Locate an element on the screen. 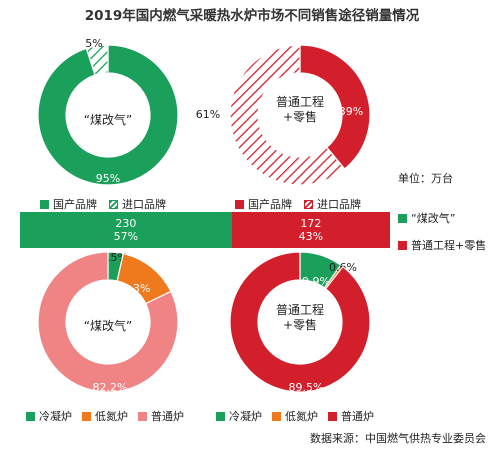 The width and height of the screenshot is (504, 452). bar-percent-meigaiqi: 57% is located at coordinates (126, 236).